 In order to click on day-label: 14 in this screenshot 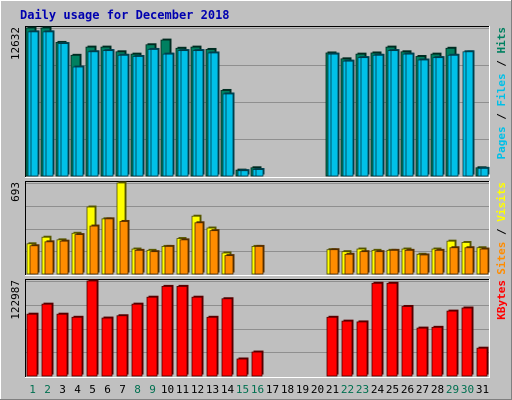, I will do `click(228, 389)`.